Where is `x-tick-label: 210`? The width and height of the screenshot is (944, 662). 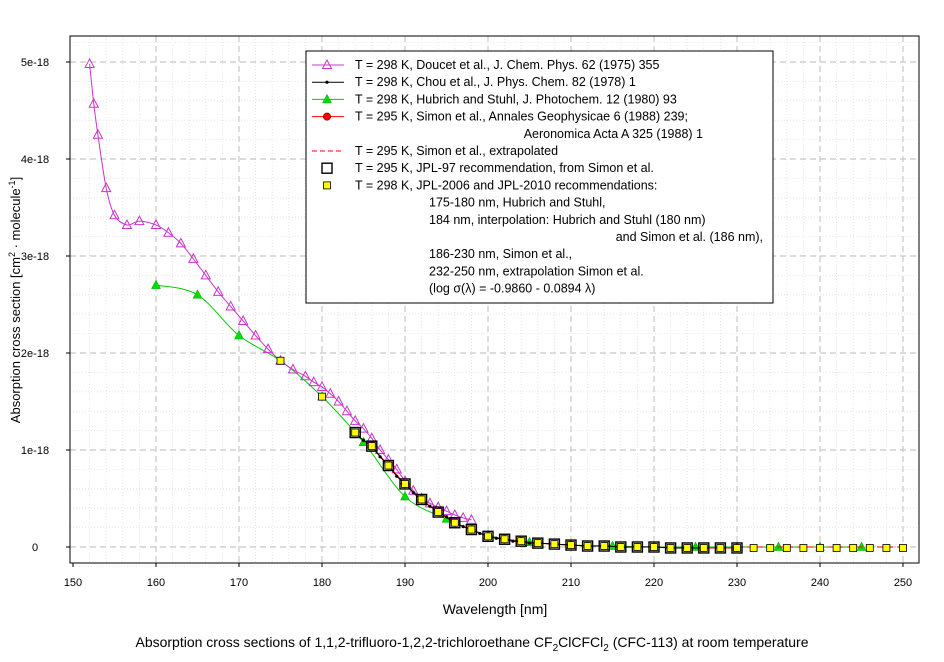 x-tick-label: 210 is located at coordinates (571, 583).